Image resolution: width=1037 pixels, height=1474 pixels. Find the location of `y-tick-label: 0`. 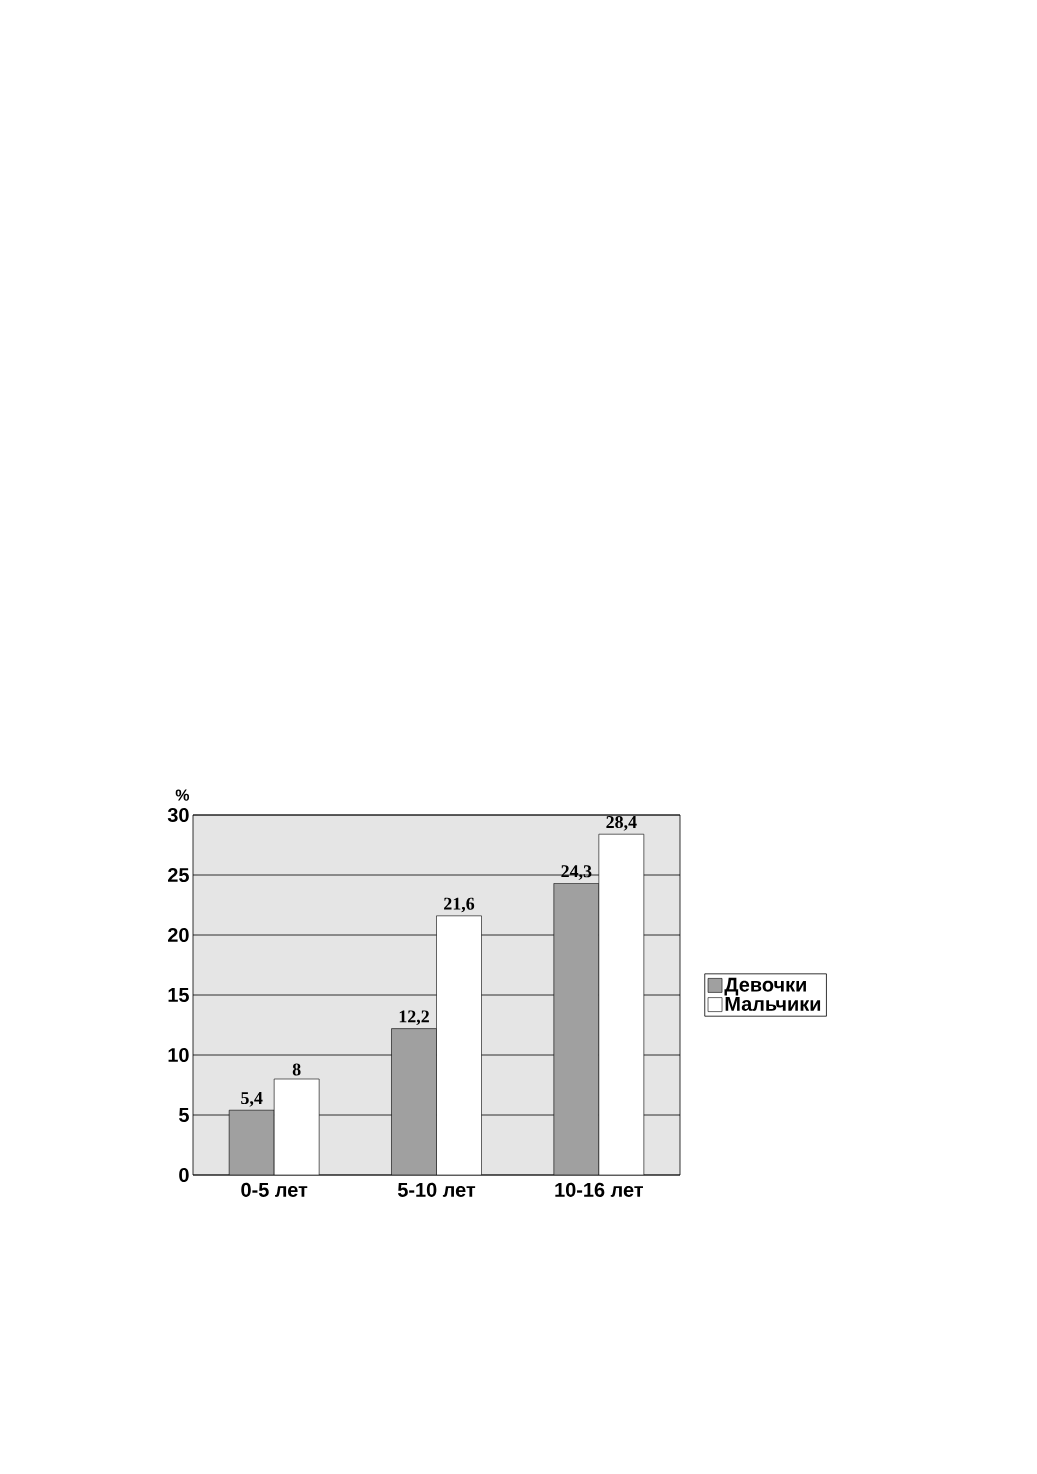

y-tick-label: 0 is located at coordinates (184, 1175).